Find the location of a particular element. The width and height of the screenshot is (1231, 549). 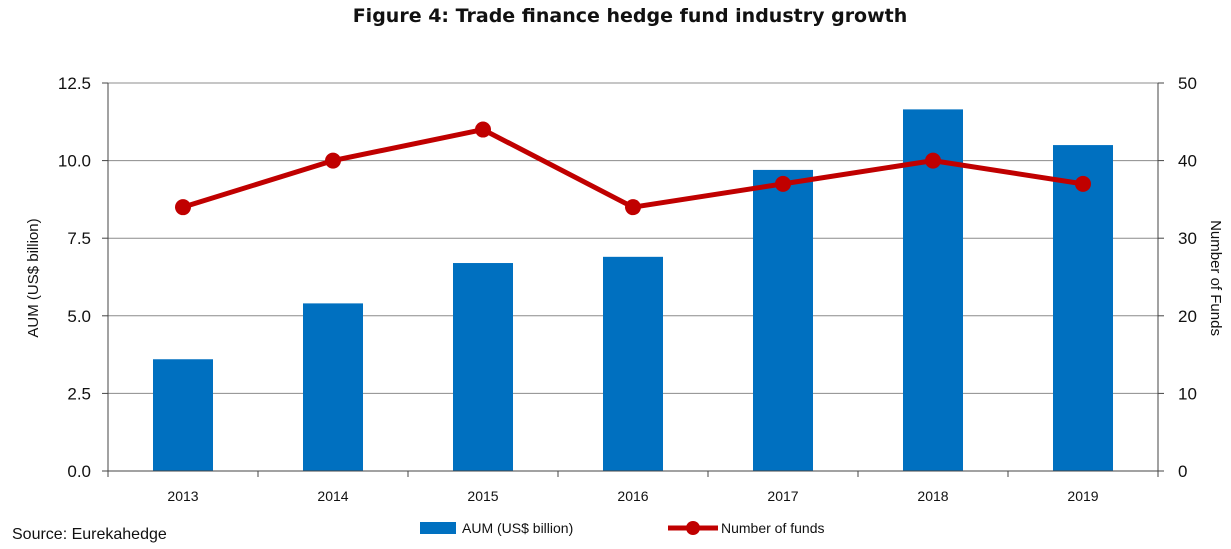

bar-aum-2015 is located at coordinates (483, 367).